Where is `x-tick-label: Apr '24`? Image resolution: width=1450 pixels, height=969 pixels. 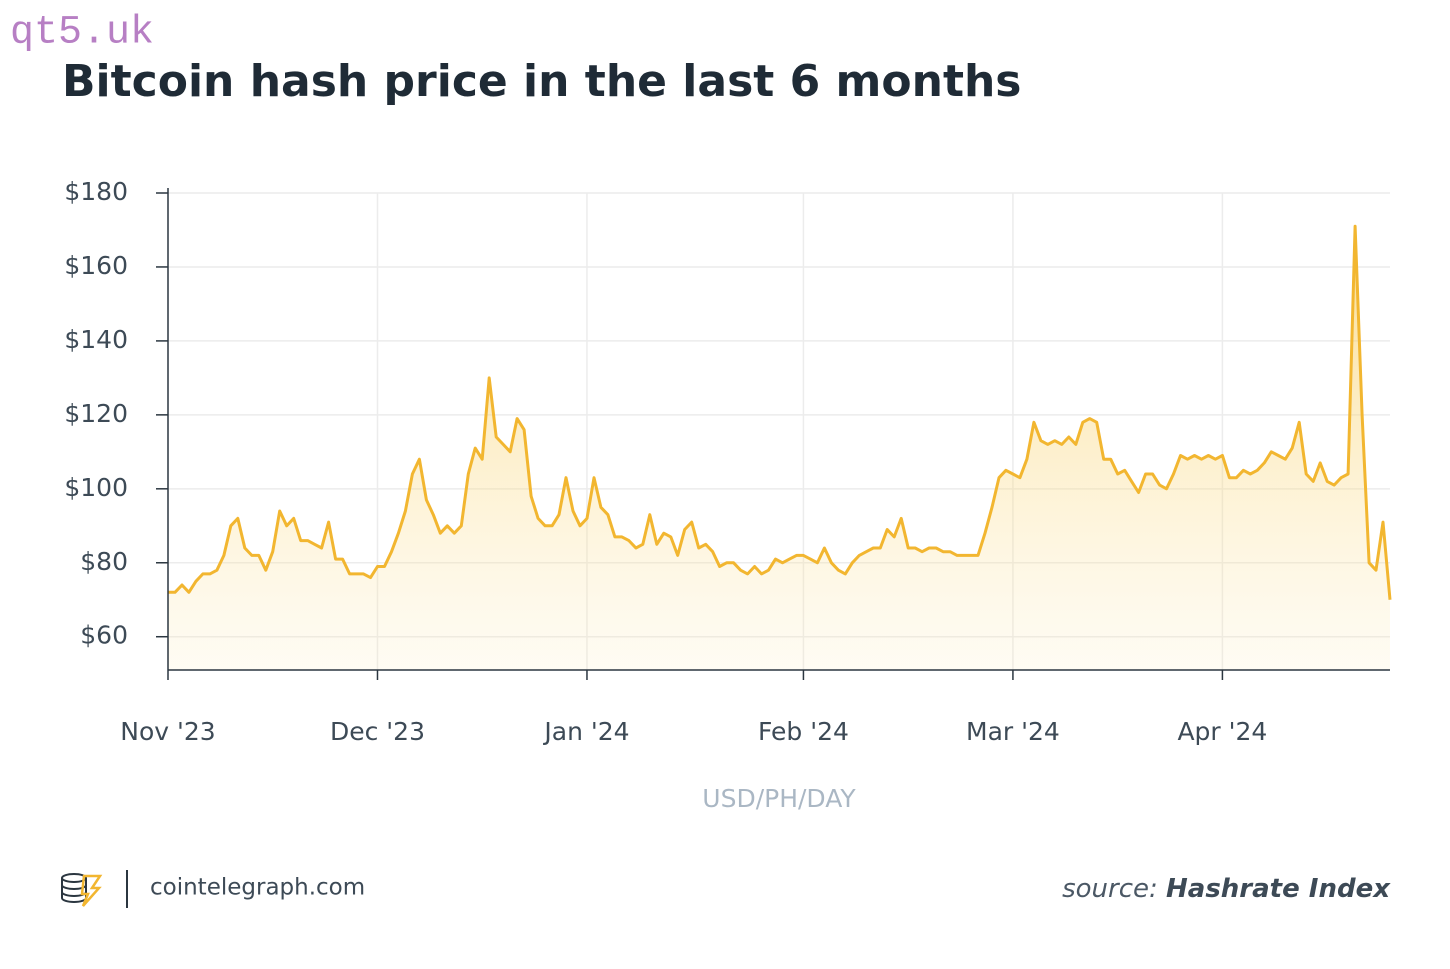 x-tick-label: Apr '24 is located at coordinates (1222, 731).